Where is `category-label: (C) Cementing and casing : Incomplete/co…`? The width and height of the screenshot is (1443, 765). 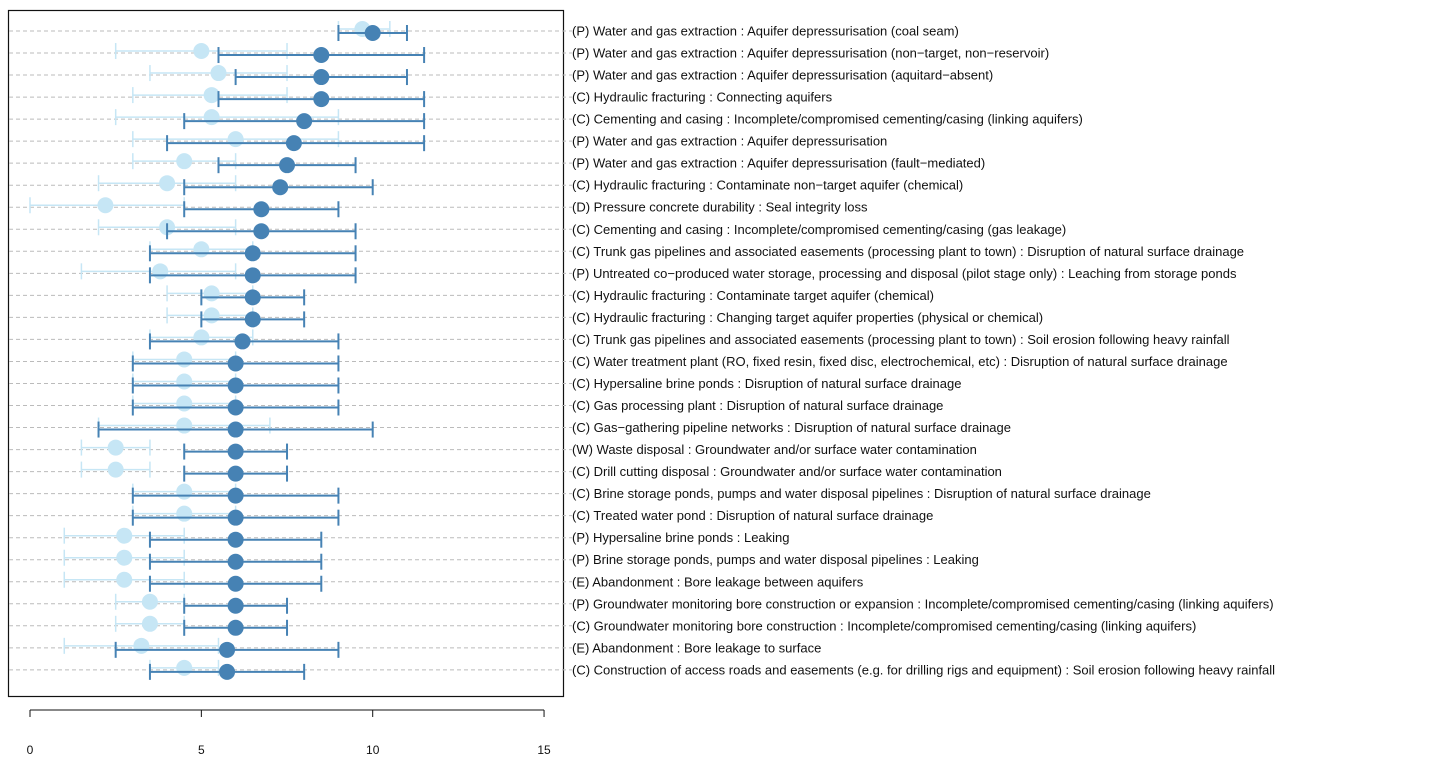 category-label: (C) Cementing and casing : Incomplete/co… is located at coordinates (819, 229).